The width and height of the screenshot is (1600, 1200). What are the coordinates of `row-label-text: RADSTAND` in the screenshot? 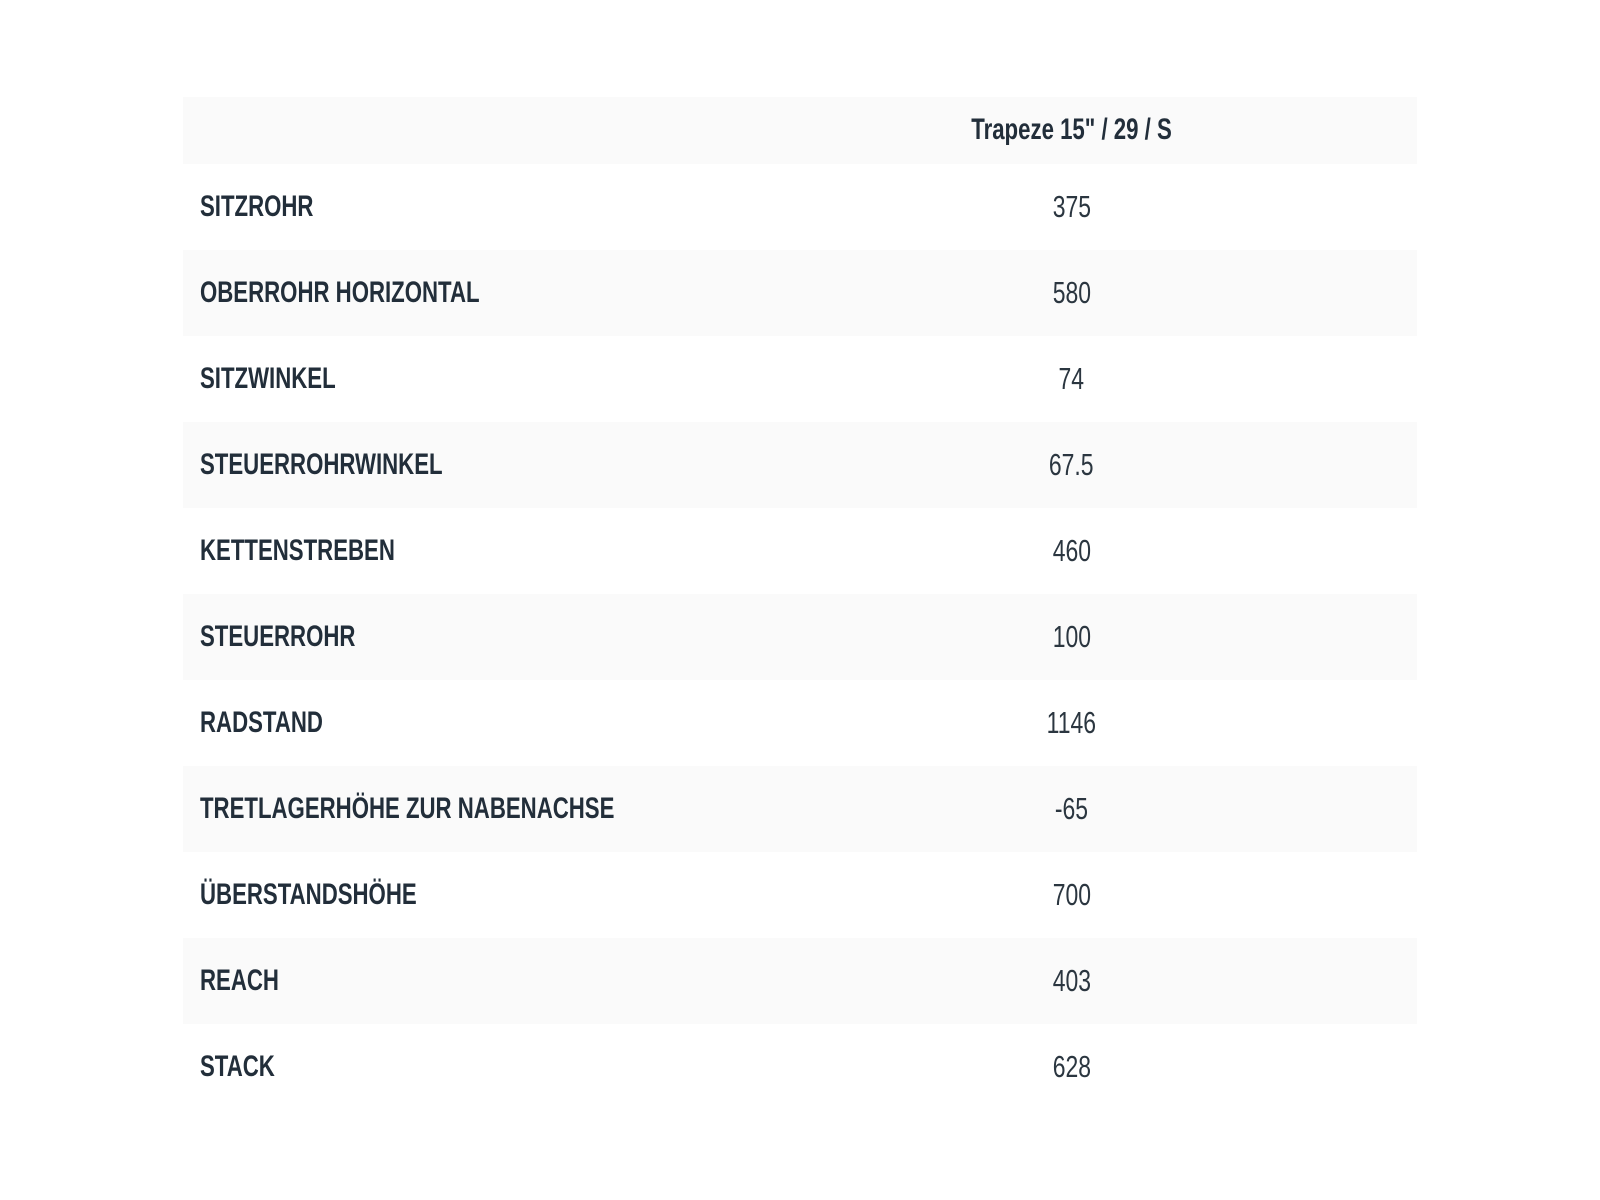 It's located at (261, 722).